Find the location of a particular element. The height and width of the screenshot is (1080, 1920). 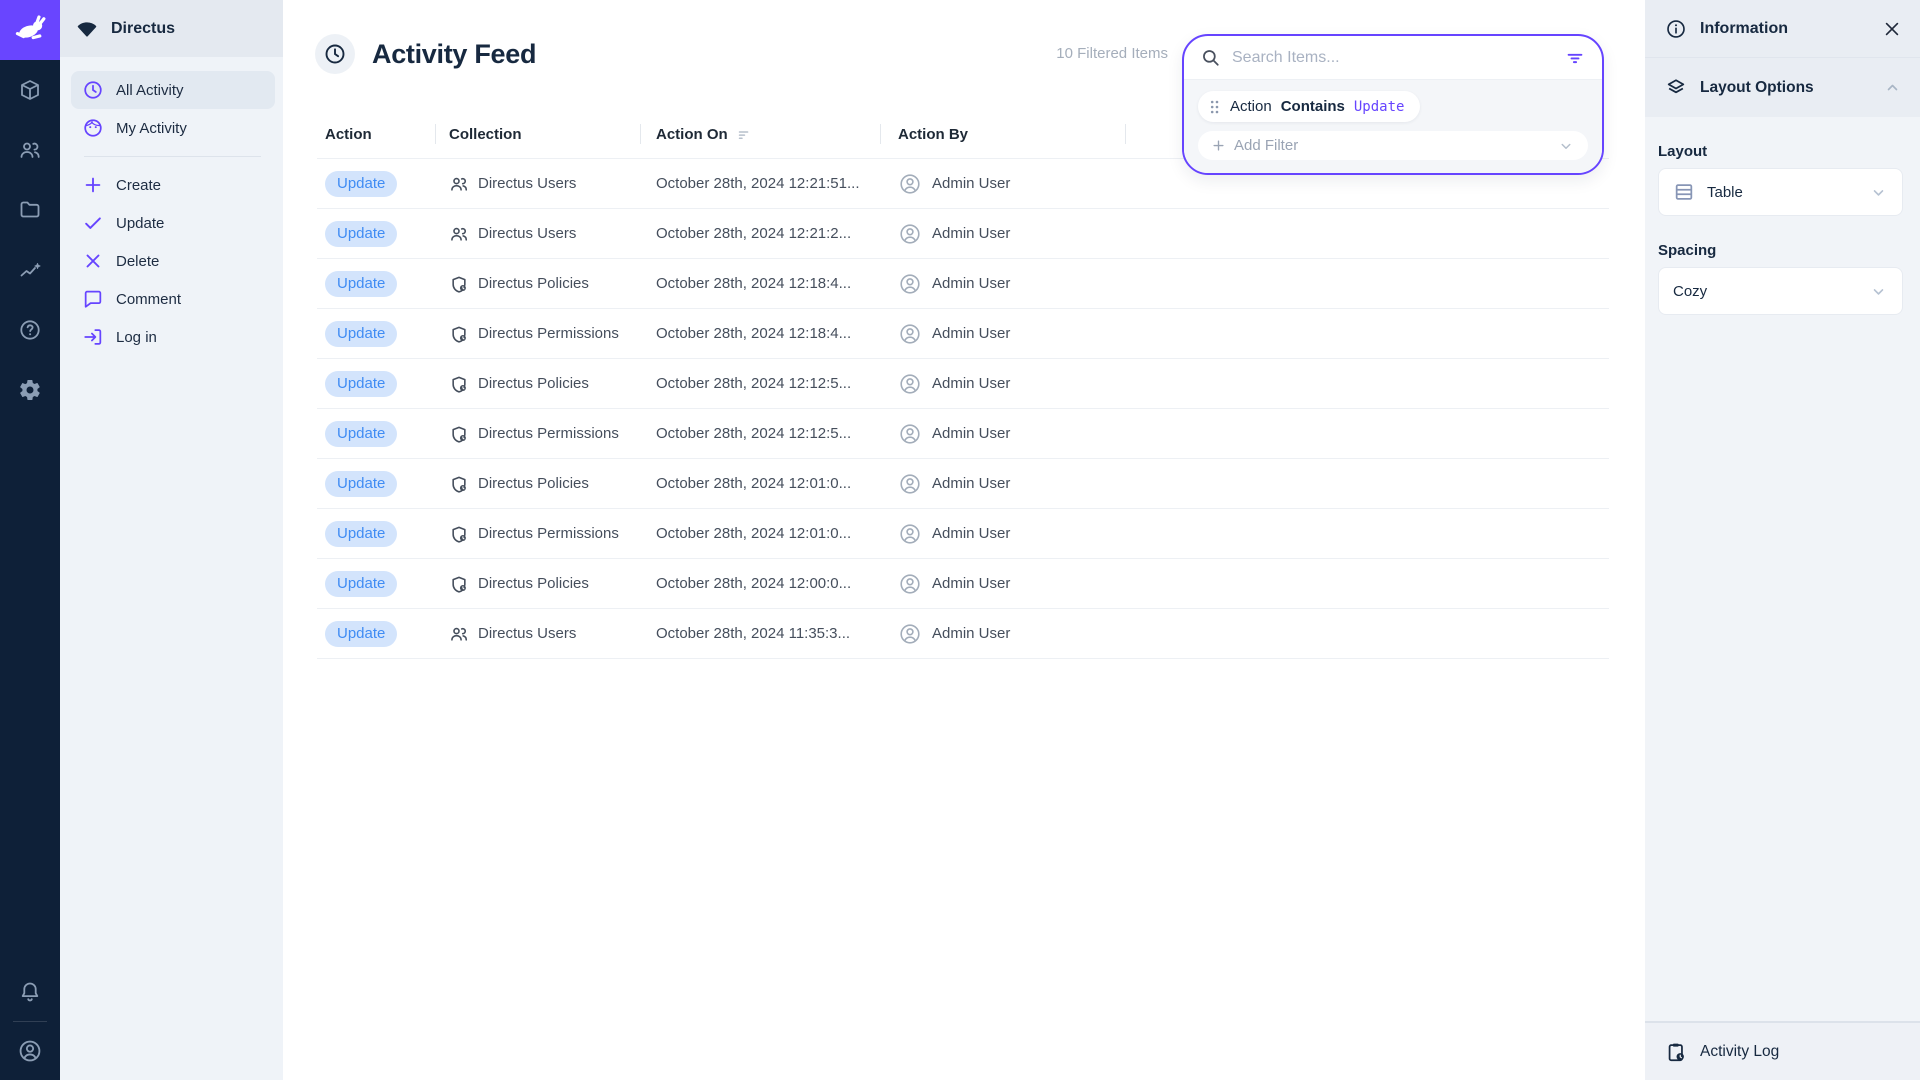

filter-field: Action is located at coordinates (1251, 106).